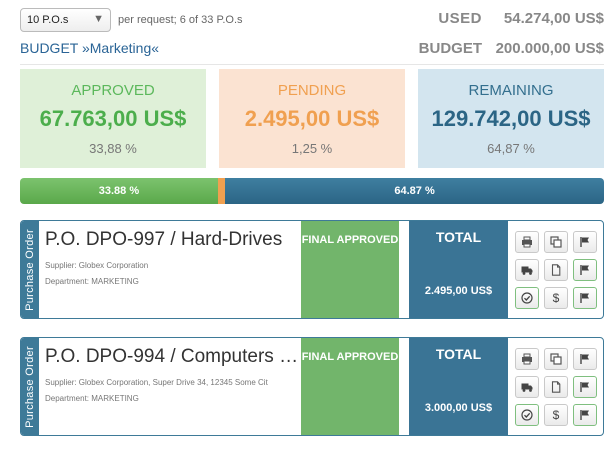 This screenshot has height=450, width=614. I want to click on remaining-value: 129.742,00 US$, so click(511, 118).